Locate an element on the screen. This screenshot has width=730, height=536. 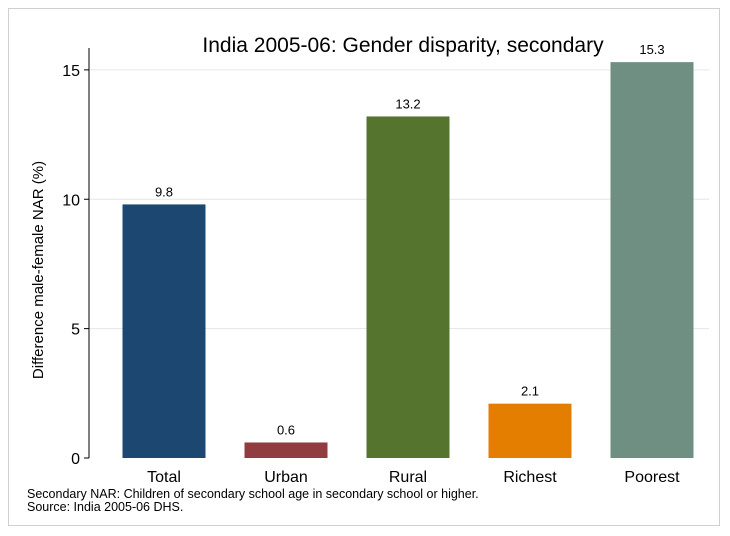
y-tick-label-0: 0 is located at coordinates (75, 459).